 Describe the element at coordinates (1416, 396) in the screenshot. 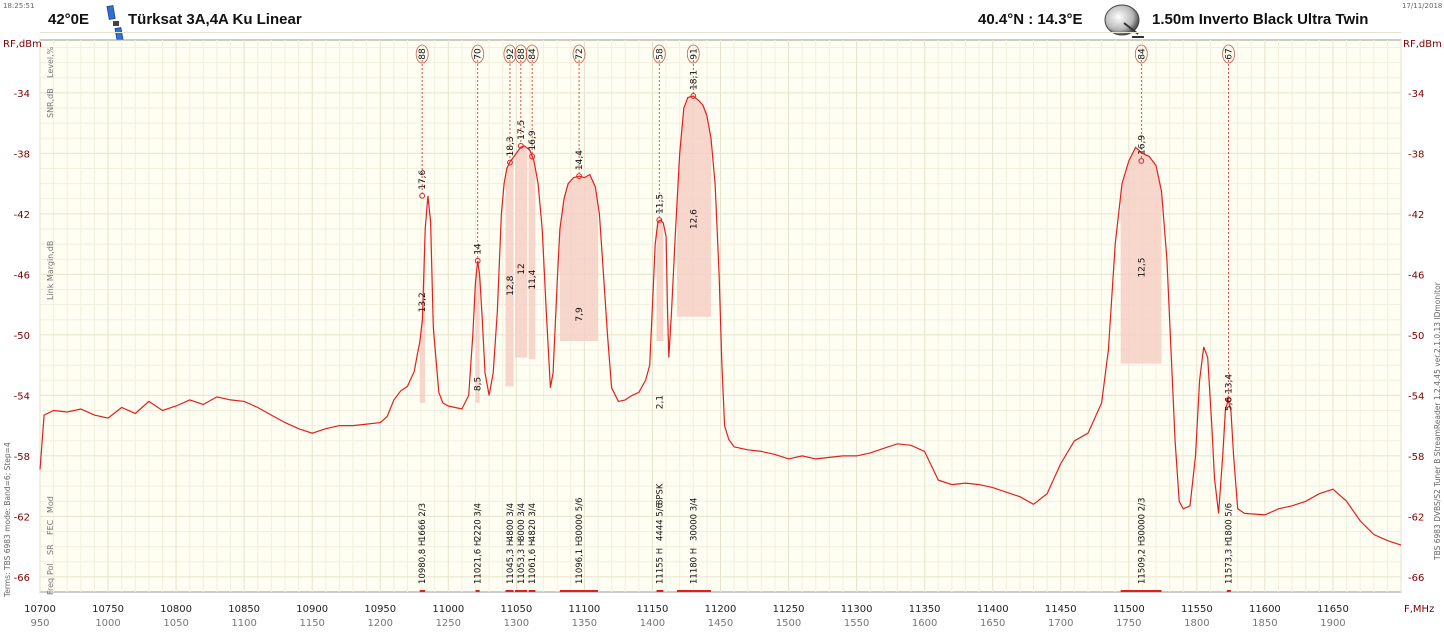

I see `y-tick-right: -54` at that location.